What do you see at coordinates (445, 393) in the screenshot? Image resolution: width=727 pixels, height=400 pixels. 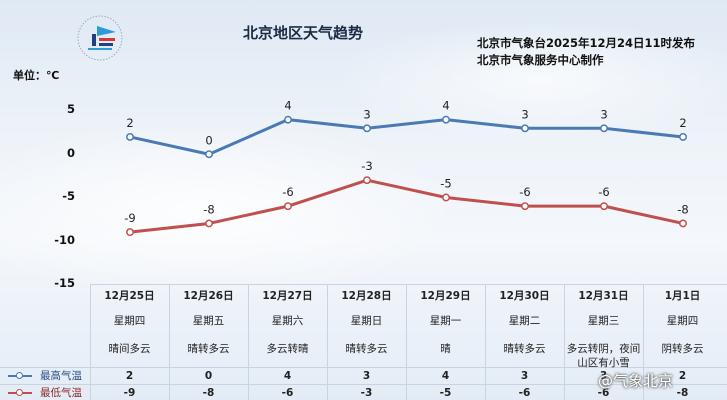 I see `low-temp-value: -5` at bounding box center [445, 393].